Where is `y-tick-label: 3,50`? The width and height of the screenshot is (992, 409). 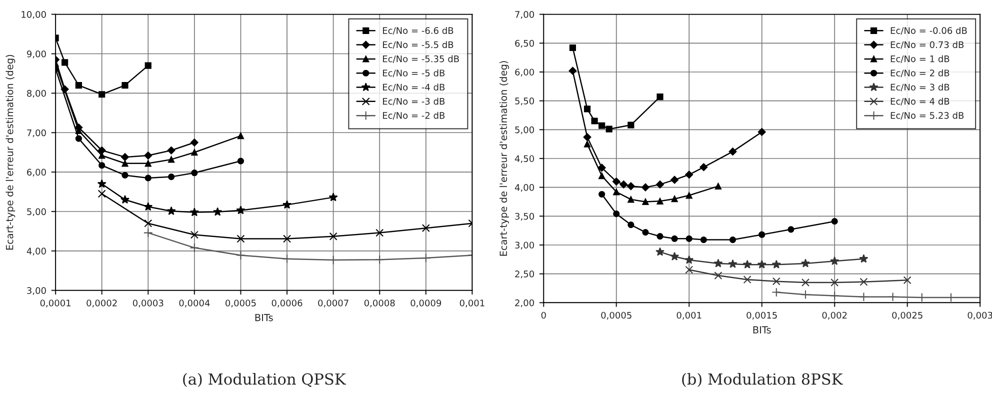 y-tick-label: 3,50 is located at coordinates (524, 216).